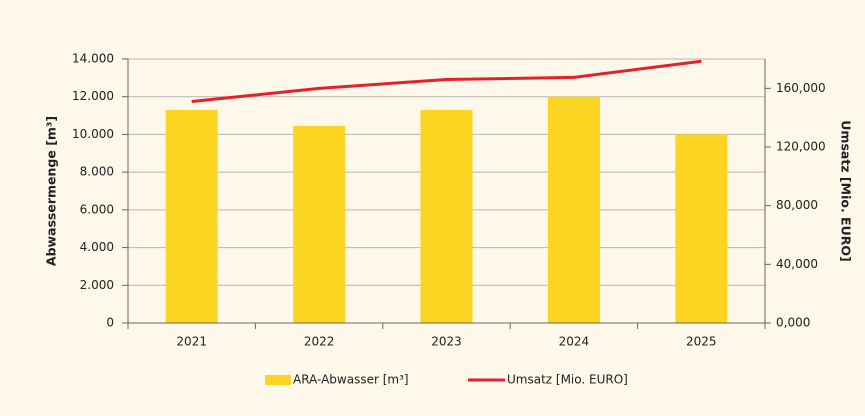 The width and height of the screenshot is (865, 416). What do you see at coordinates (93, 59) in the screenshot?
I see `y-tick-label: 14.000` at bounding box center [93, 59].